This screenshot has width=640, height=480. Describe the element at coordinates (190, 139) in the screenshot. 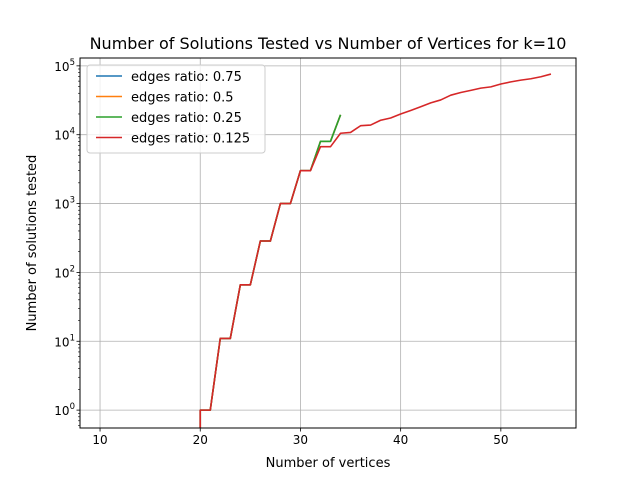

I see `legend-entry-label: edges ratio: 0.125` at that location.